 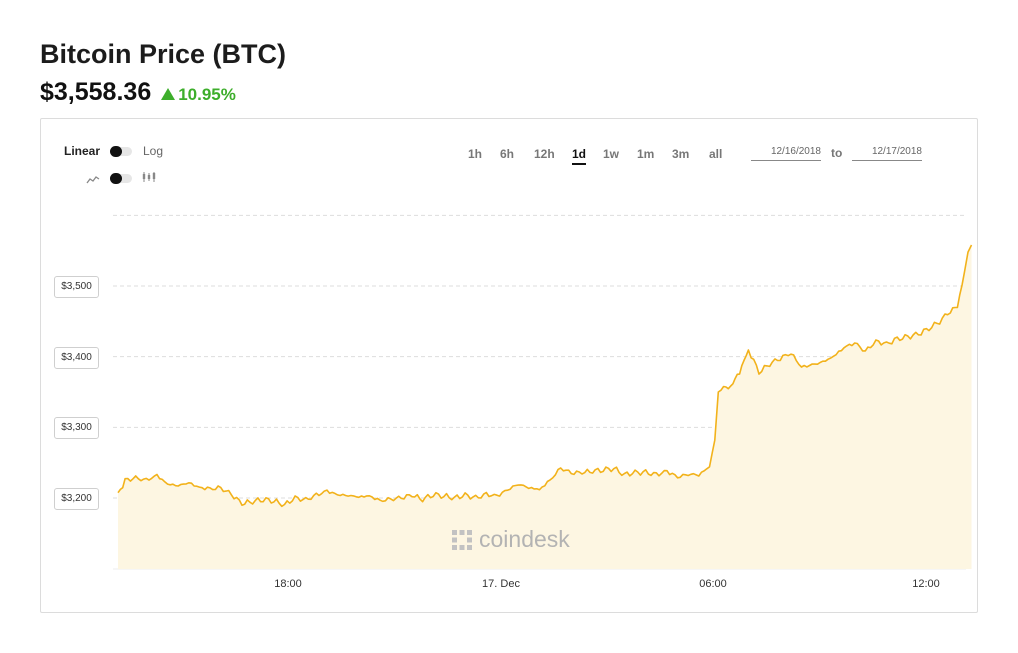 What do you see at coordinates (475, 154) in the screenshot?
I see `range-1h: 1h` at bounding box center [475, 154].